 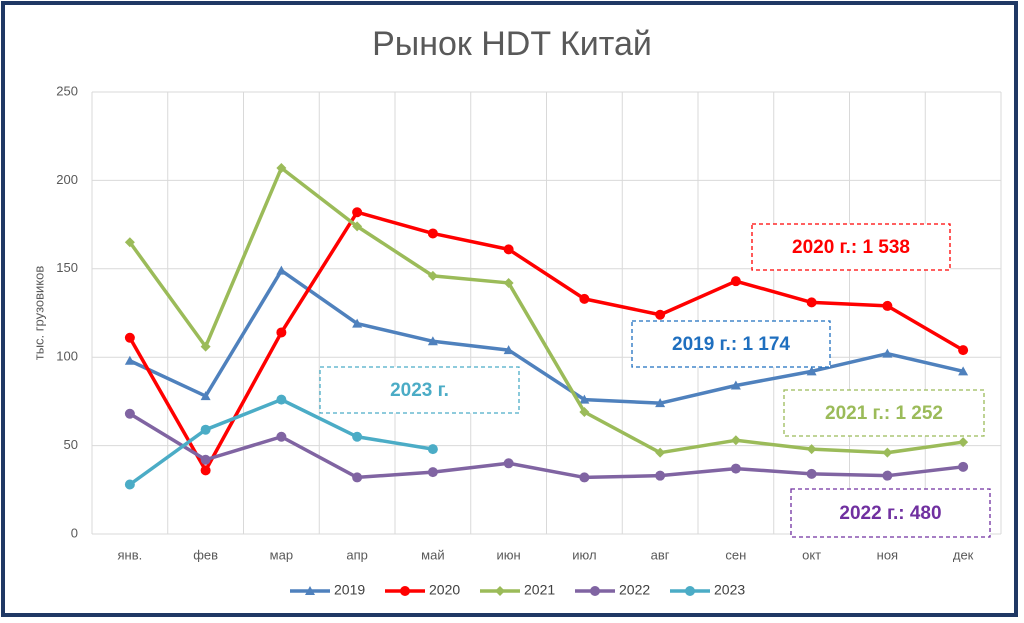 What do you see at coordinates (444, 590) in the screenshot?
I see `legend-label: 2020` at bounding box center [444, 590].